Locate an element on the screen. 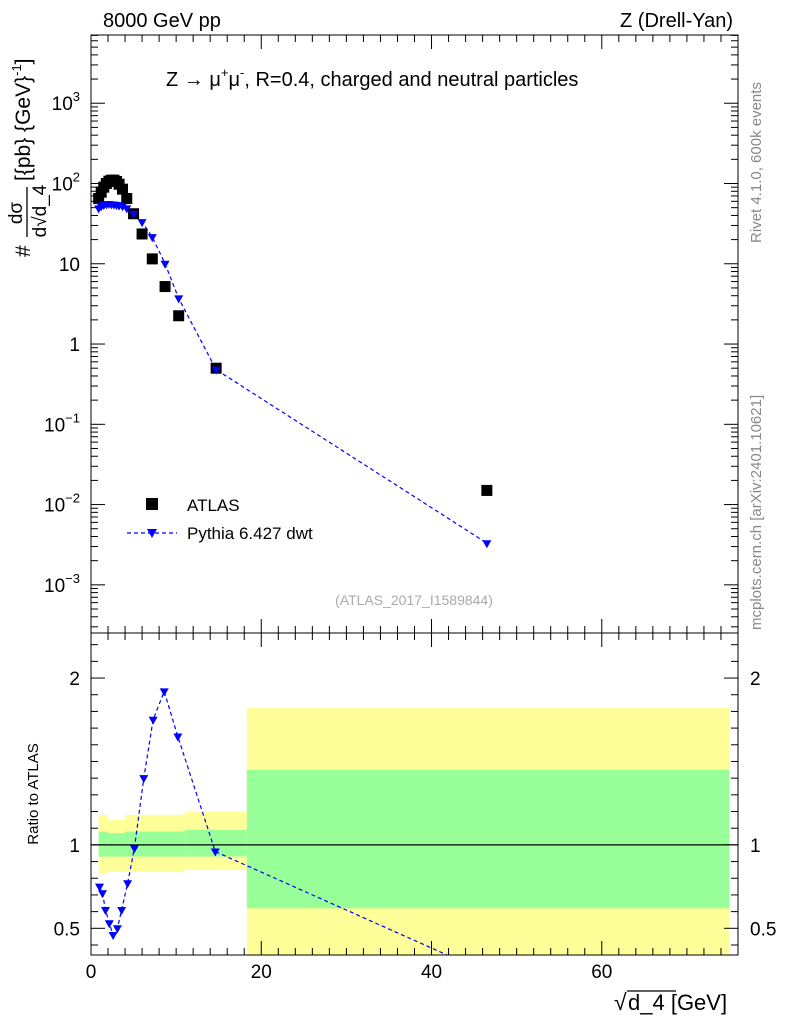 The height and width of the screenshot is (1024, 786). legend-marker-atlas is located at coordinates (152, 504).